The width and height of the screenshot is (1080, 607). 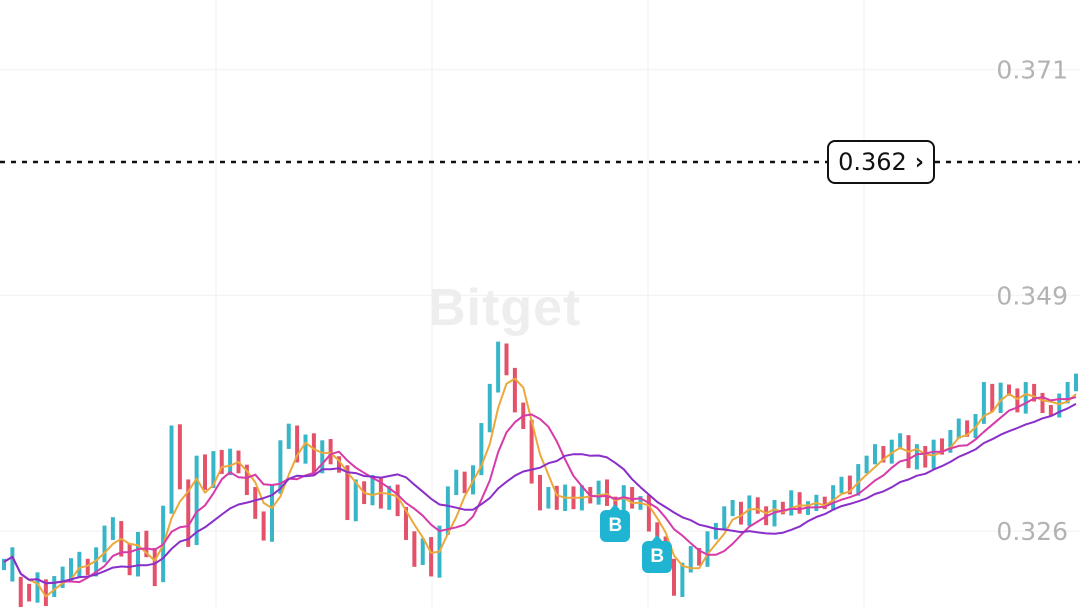 I want to click on price-tick-label: 0.326, so click(x=1032, y=531).